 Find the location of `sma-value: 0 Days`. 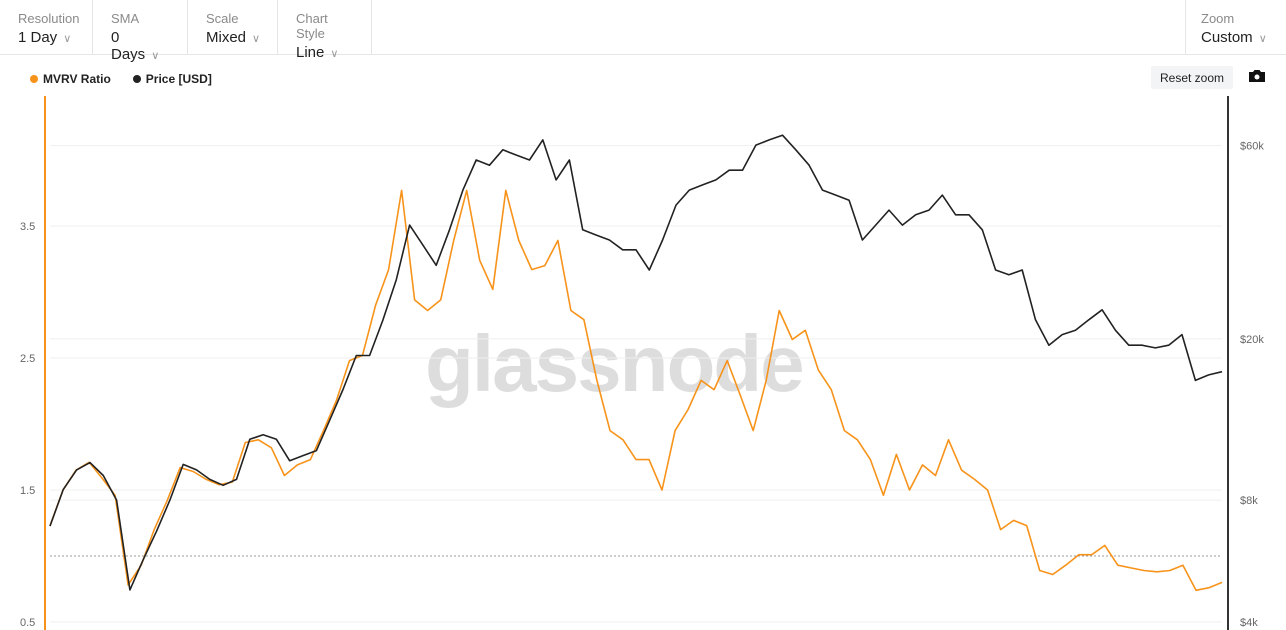

sma-value: 0 Days is located at coordinates (128, 46).